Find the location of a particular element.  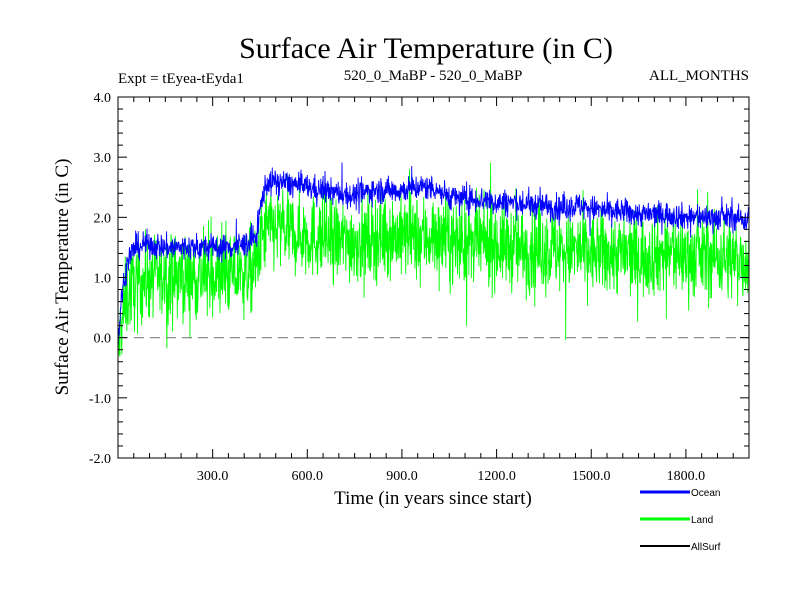

y-tick-label: 2.0 is located at coordinates (103, 218).